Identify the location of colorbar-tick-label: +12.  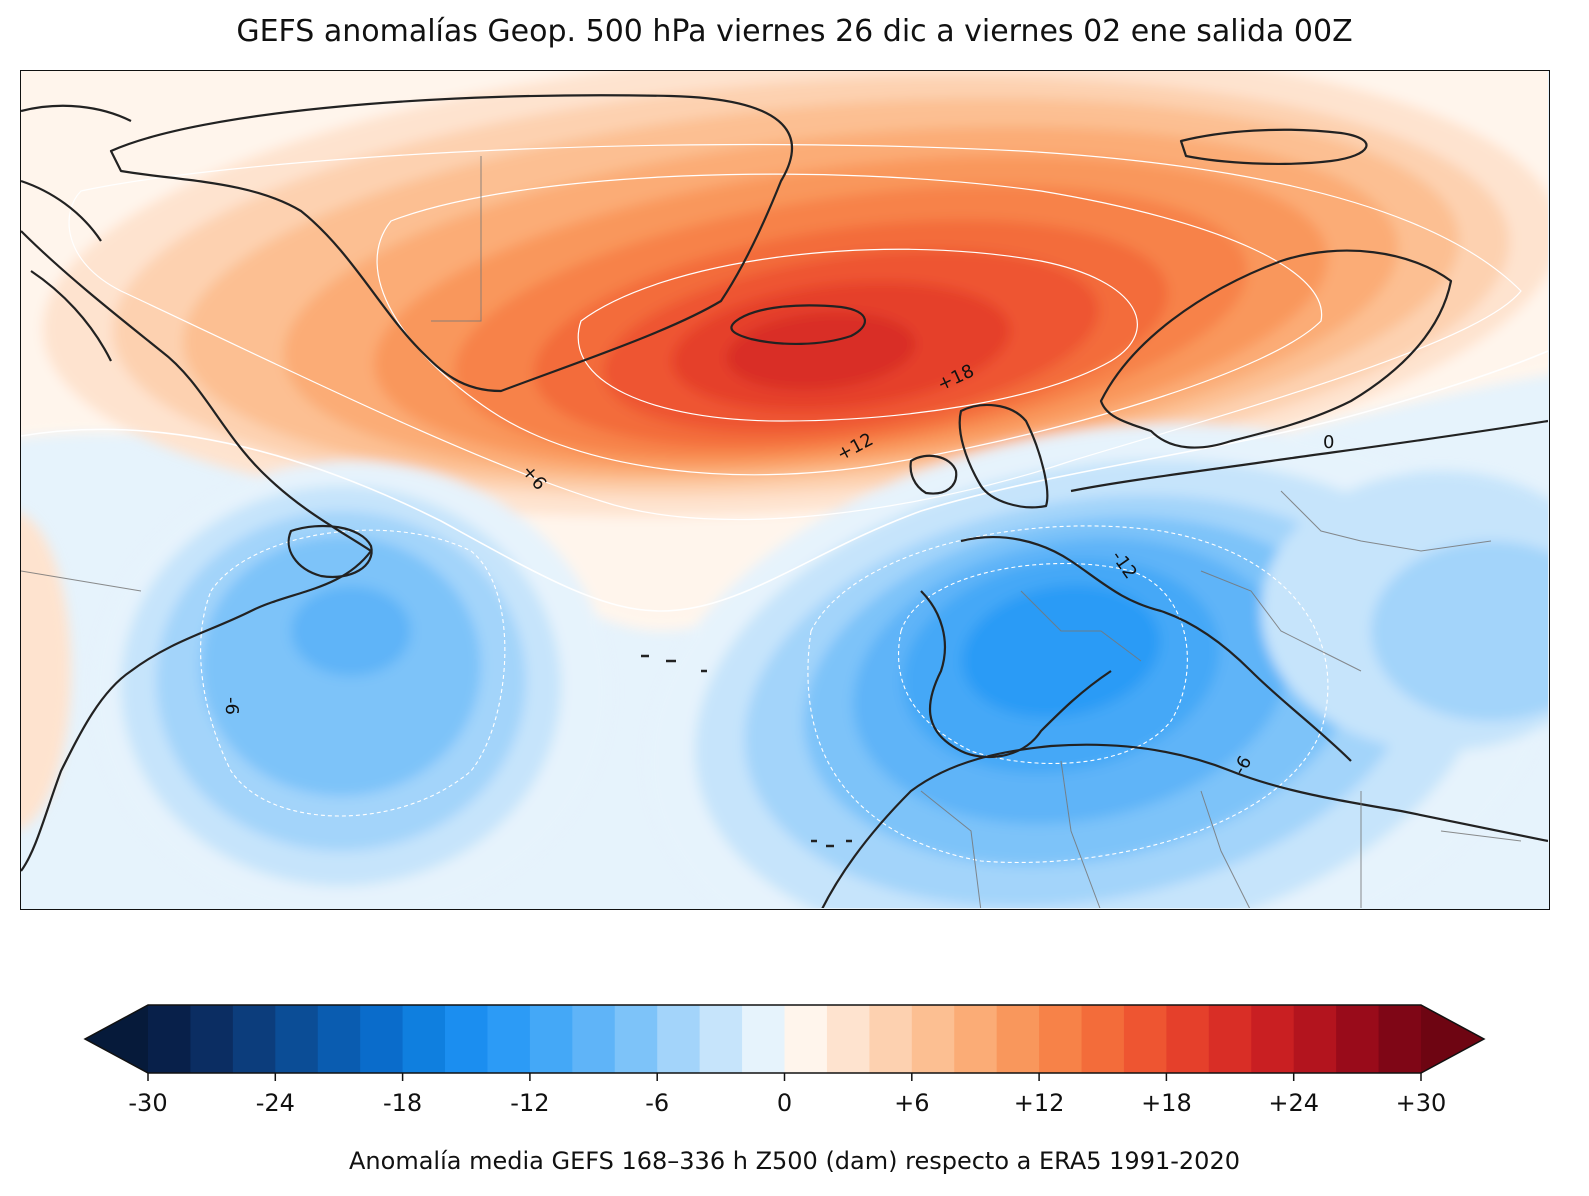
(1039, 1103).